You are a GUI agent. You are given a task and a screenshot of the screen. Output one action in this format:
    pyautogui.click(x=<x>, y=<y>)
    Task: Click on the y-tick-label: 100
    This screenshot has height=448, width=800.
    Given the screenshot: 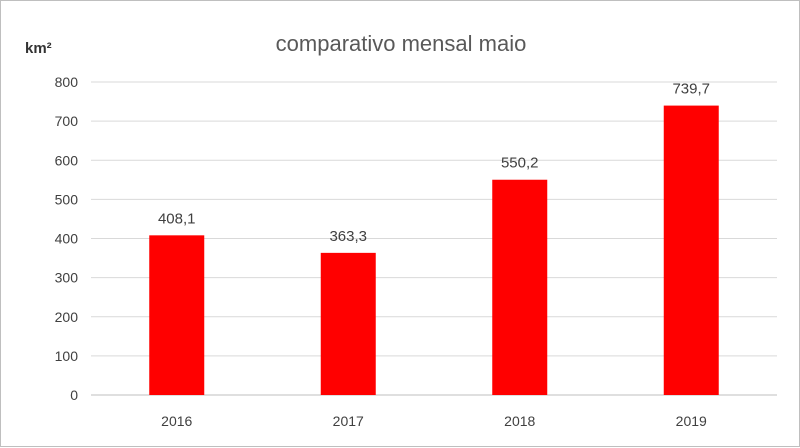 What is the action you would take?
    pyautogui.click(x=67, y=356)
    